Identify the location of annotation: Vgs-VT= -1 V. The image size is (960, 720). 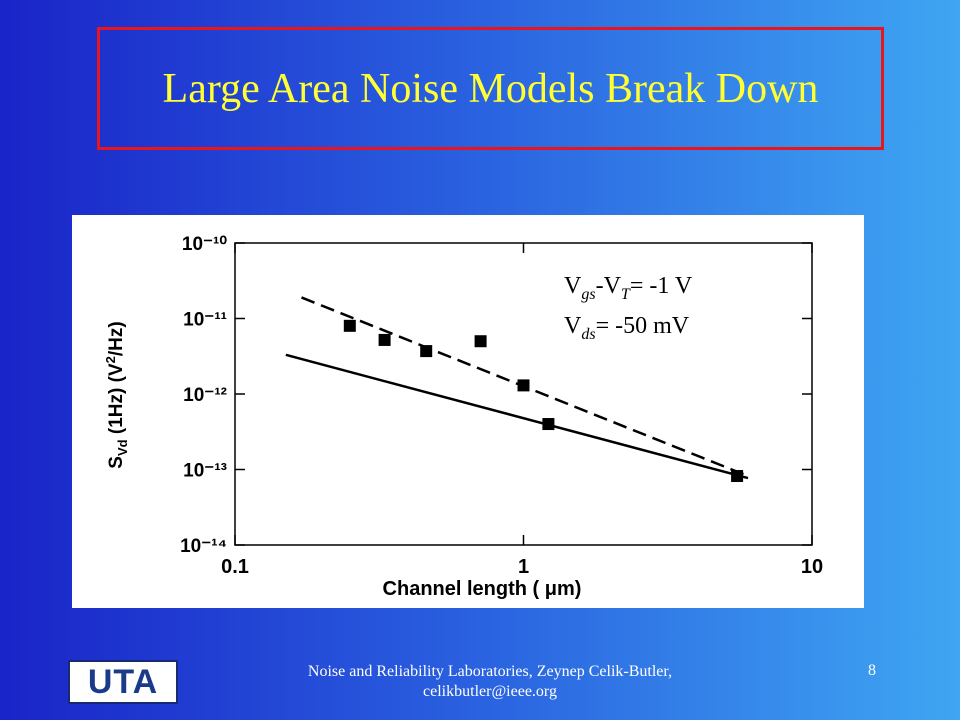
(628, 288).